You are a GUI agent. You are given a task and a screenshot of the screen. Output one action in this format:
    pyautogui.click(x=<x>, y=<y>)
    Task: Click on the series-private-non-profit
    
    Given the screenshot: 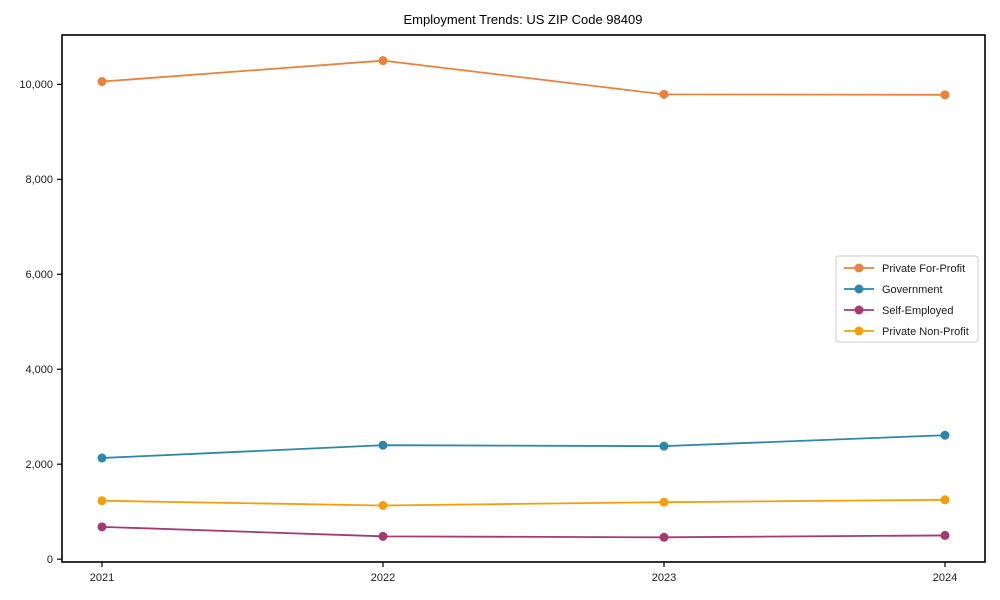 What is the action you would take?
    pyautogui.click(x=523, y=503)
    